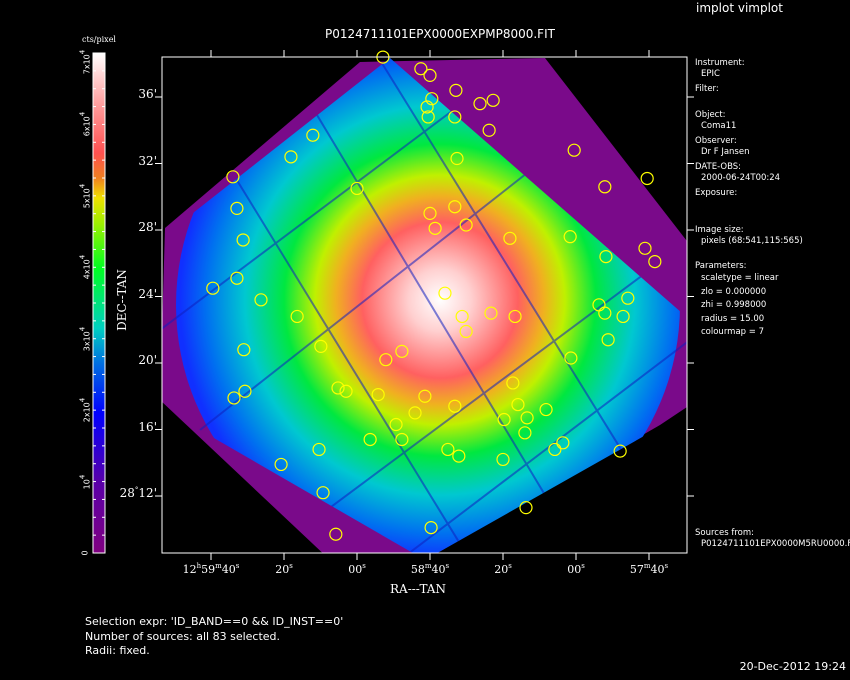 The height and width of the screenshot is (680, 850). What do you see at coordinates (85, 196) in the screenshot?
I see `colorbar-label: 5x104` at bounding box center [85, 196].